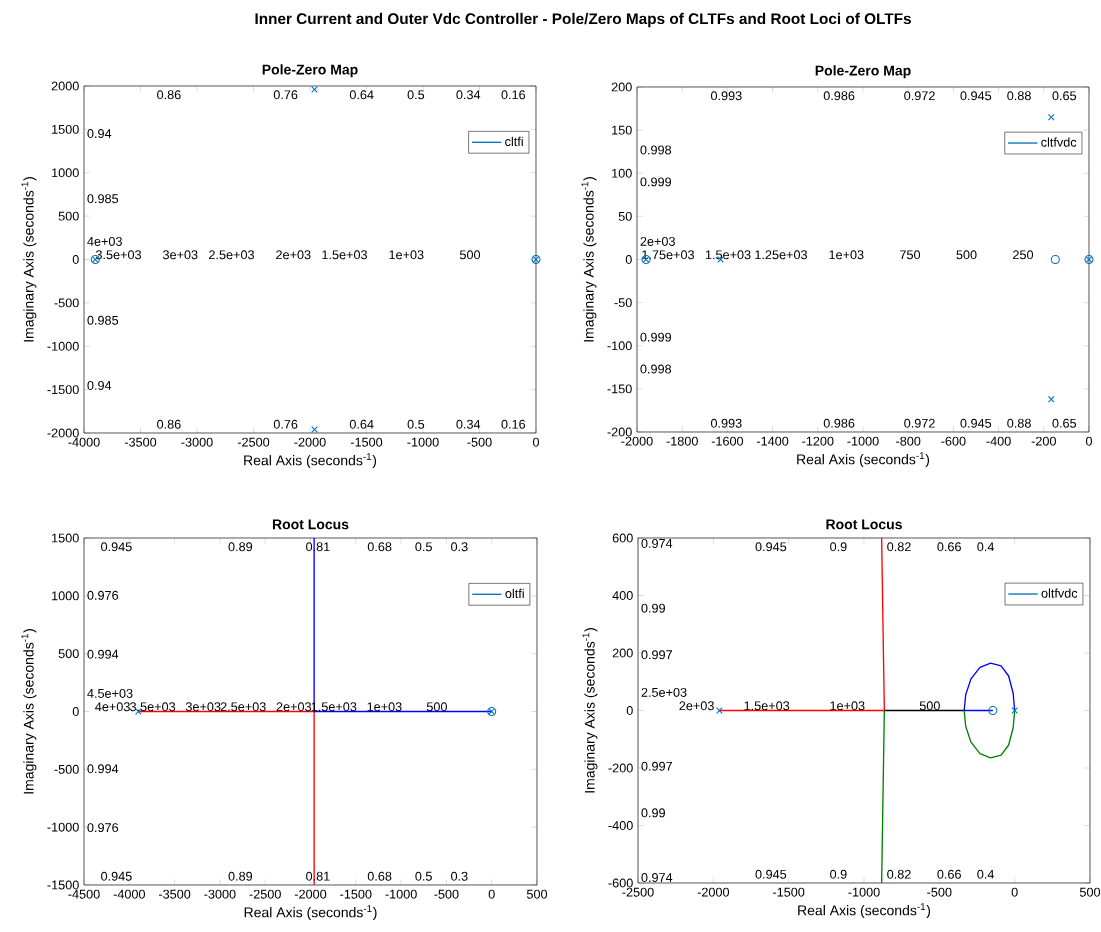 This screenshot has height=932, width=1101. What do you see at coordinates (949, 874) in the screenshot?
I see `annotation: 0.66` at bounding box center [949, 874].